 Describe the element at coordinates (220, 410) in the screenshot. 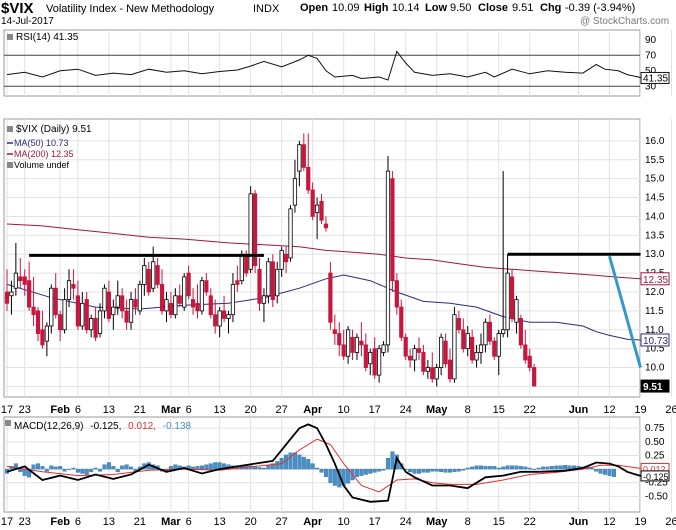

I see `date-tick-label: 13` at that location.